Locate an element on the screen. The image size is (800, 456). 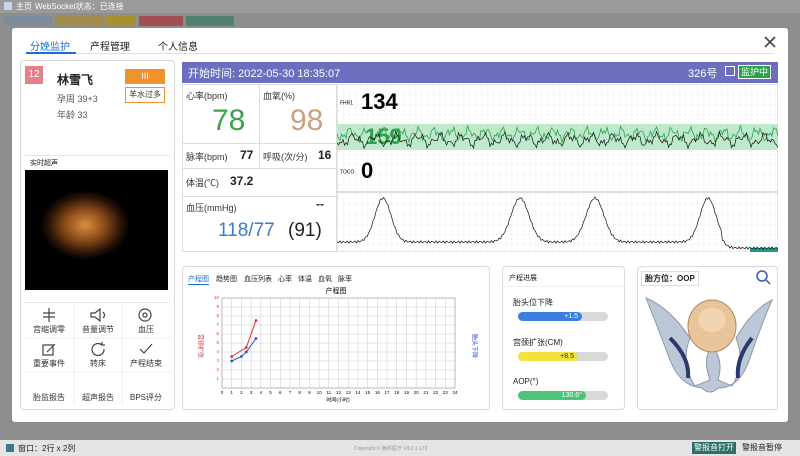
x-tick-label: 2 is located at coordinates (241, 392).